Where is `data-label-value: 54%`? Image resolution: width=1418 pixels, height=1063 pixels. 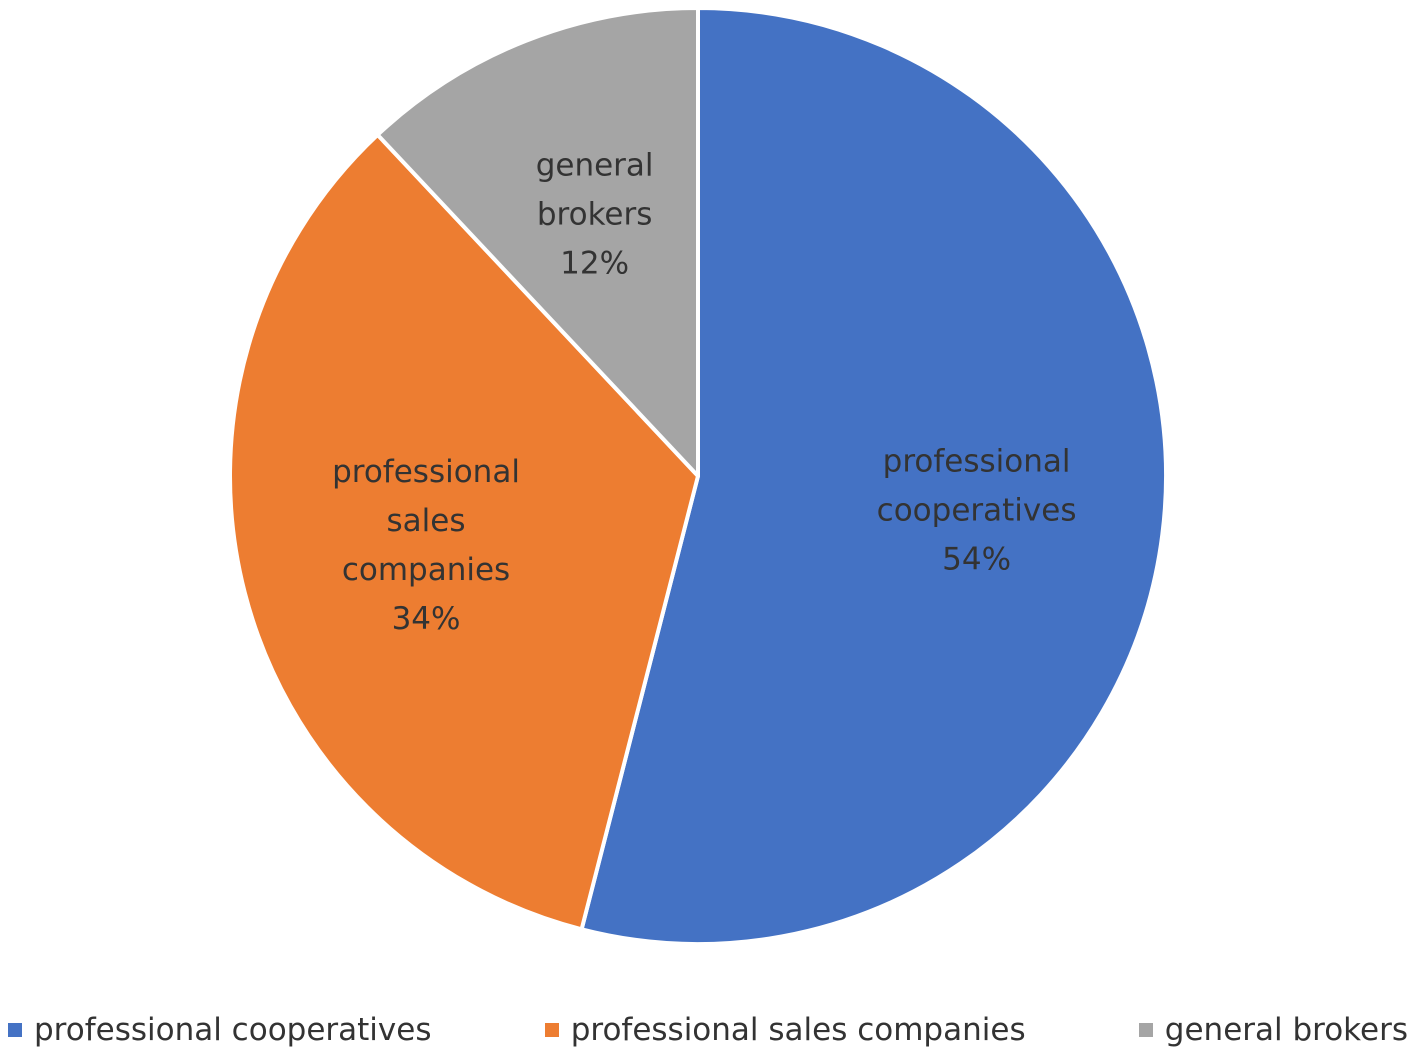
data-label-value: 54% is located at coordinates (977, 559).